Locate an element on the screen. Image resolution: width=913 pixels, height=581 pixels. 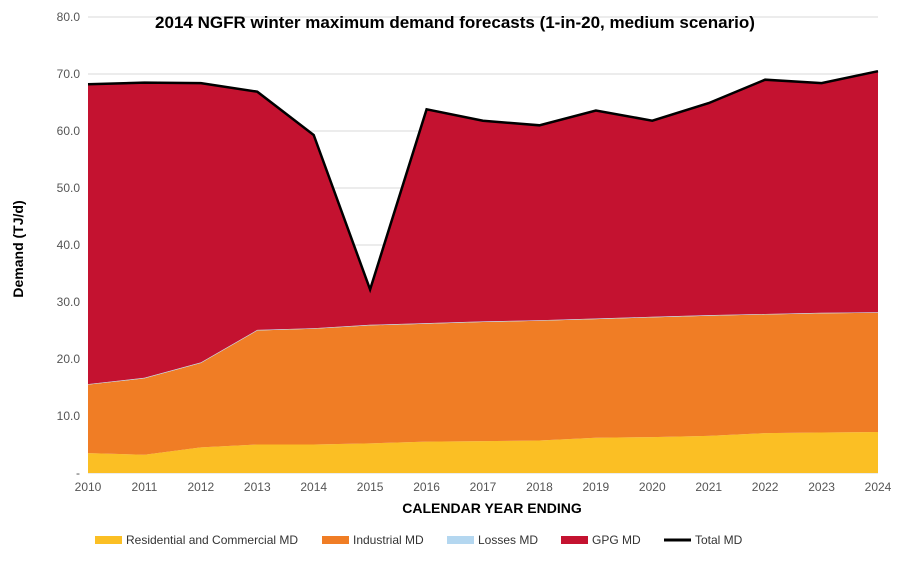
x-tick-label: 2019 is located at coordinates (596, 487).